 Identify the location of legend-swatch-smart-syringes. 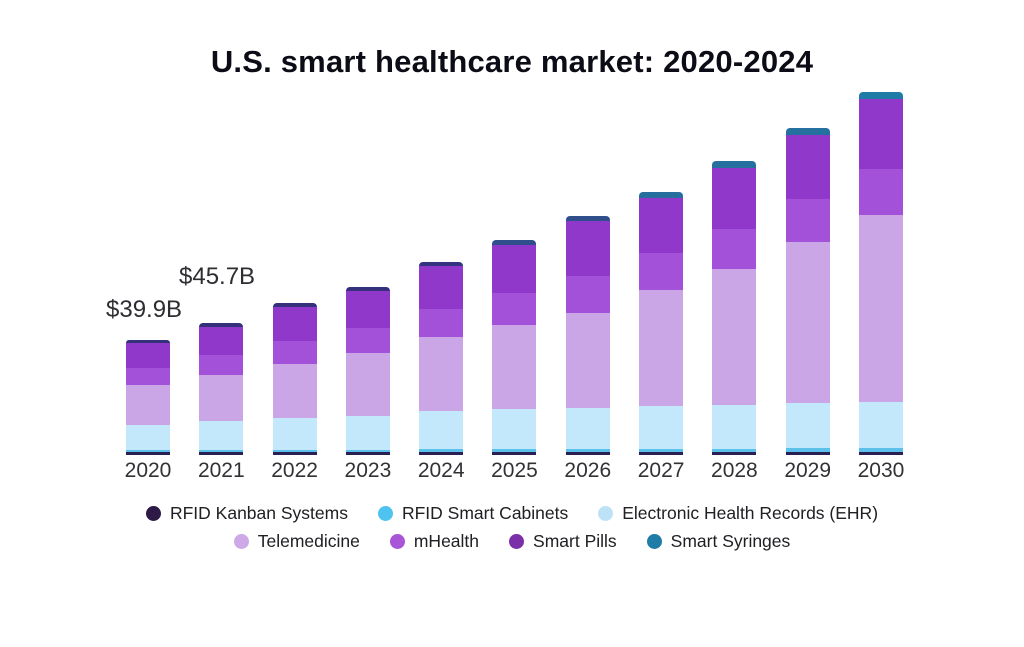
(654, 541).